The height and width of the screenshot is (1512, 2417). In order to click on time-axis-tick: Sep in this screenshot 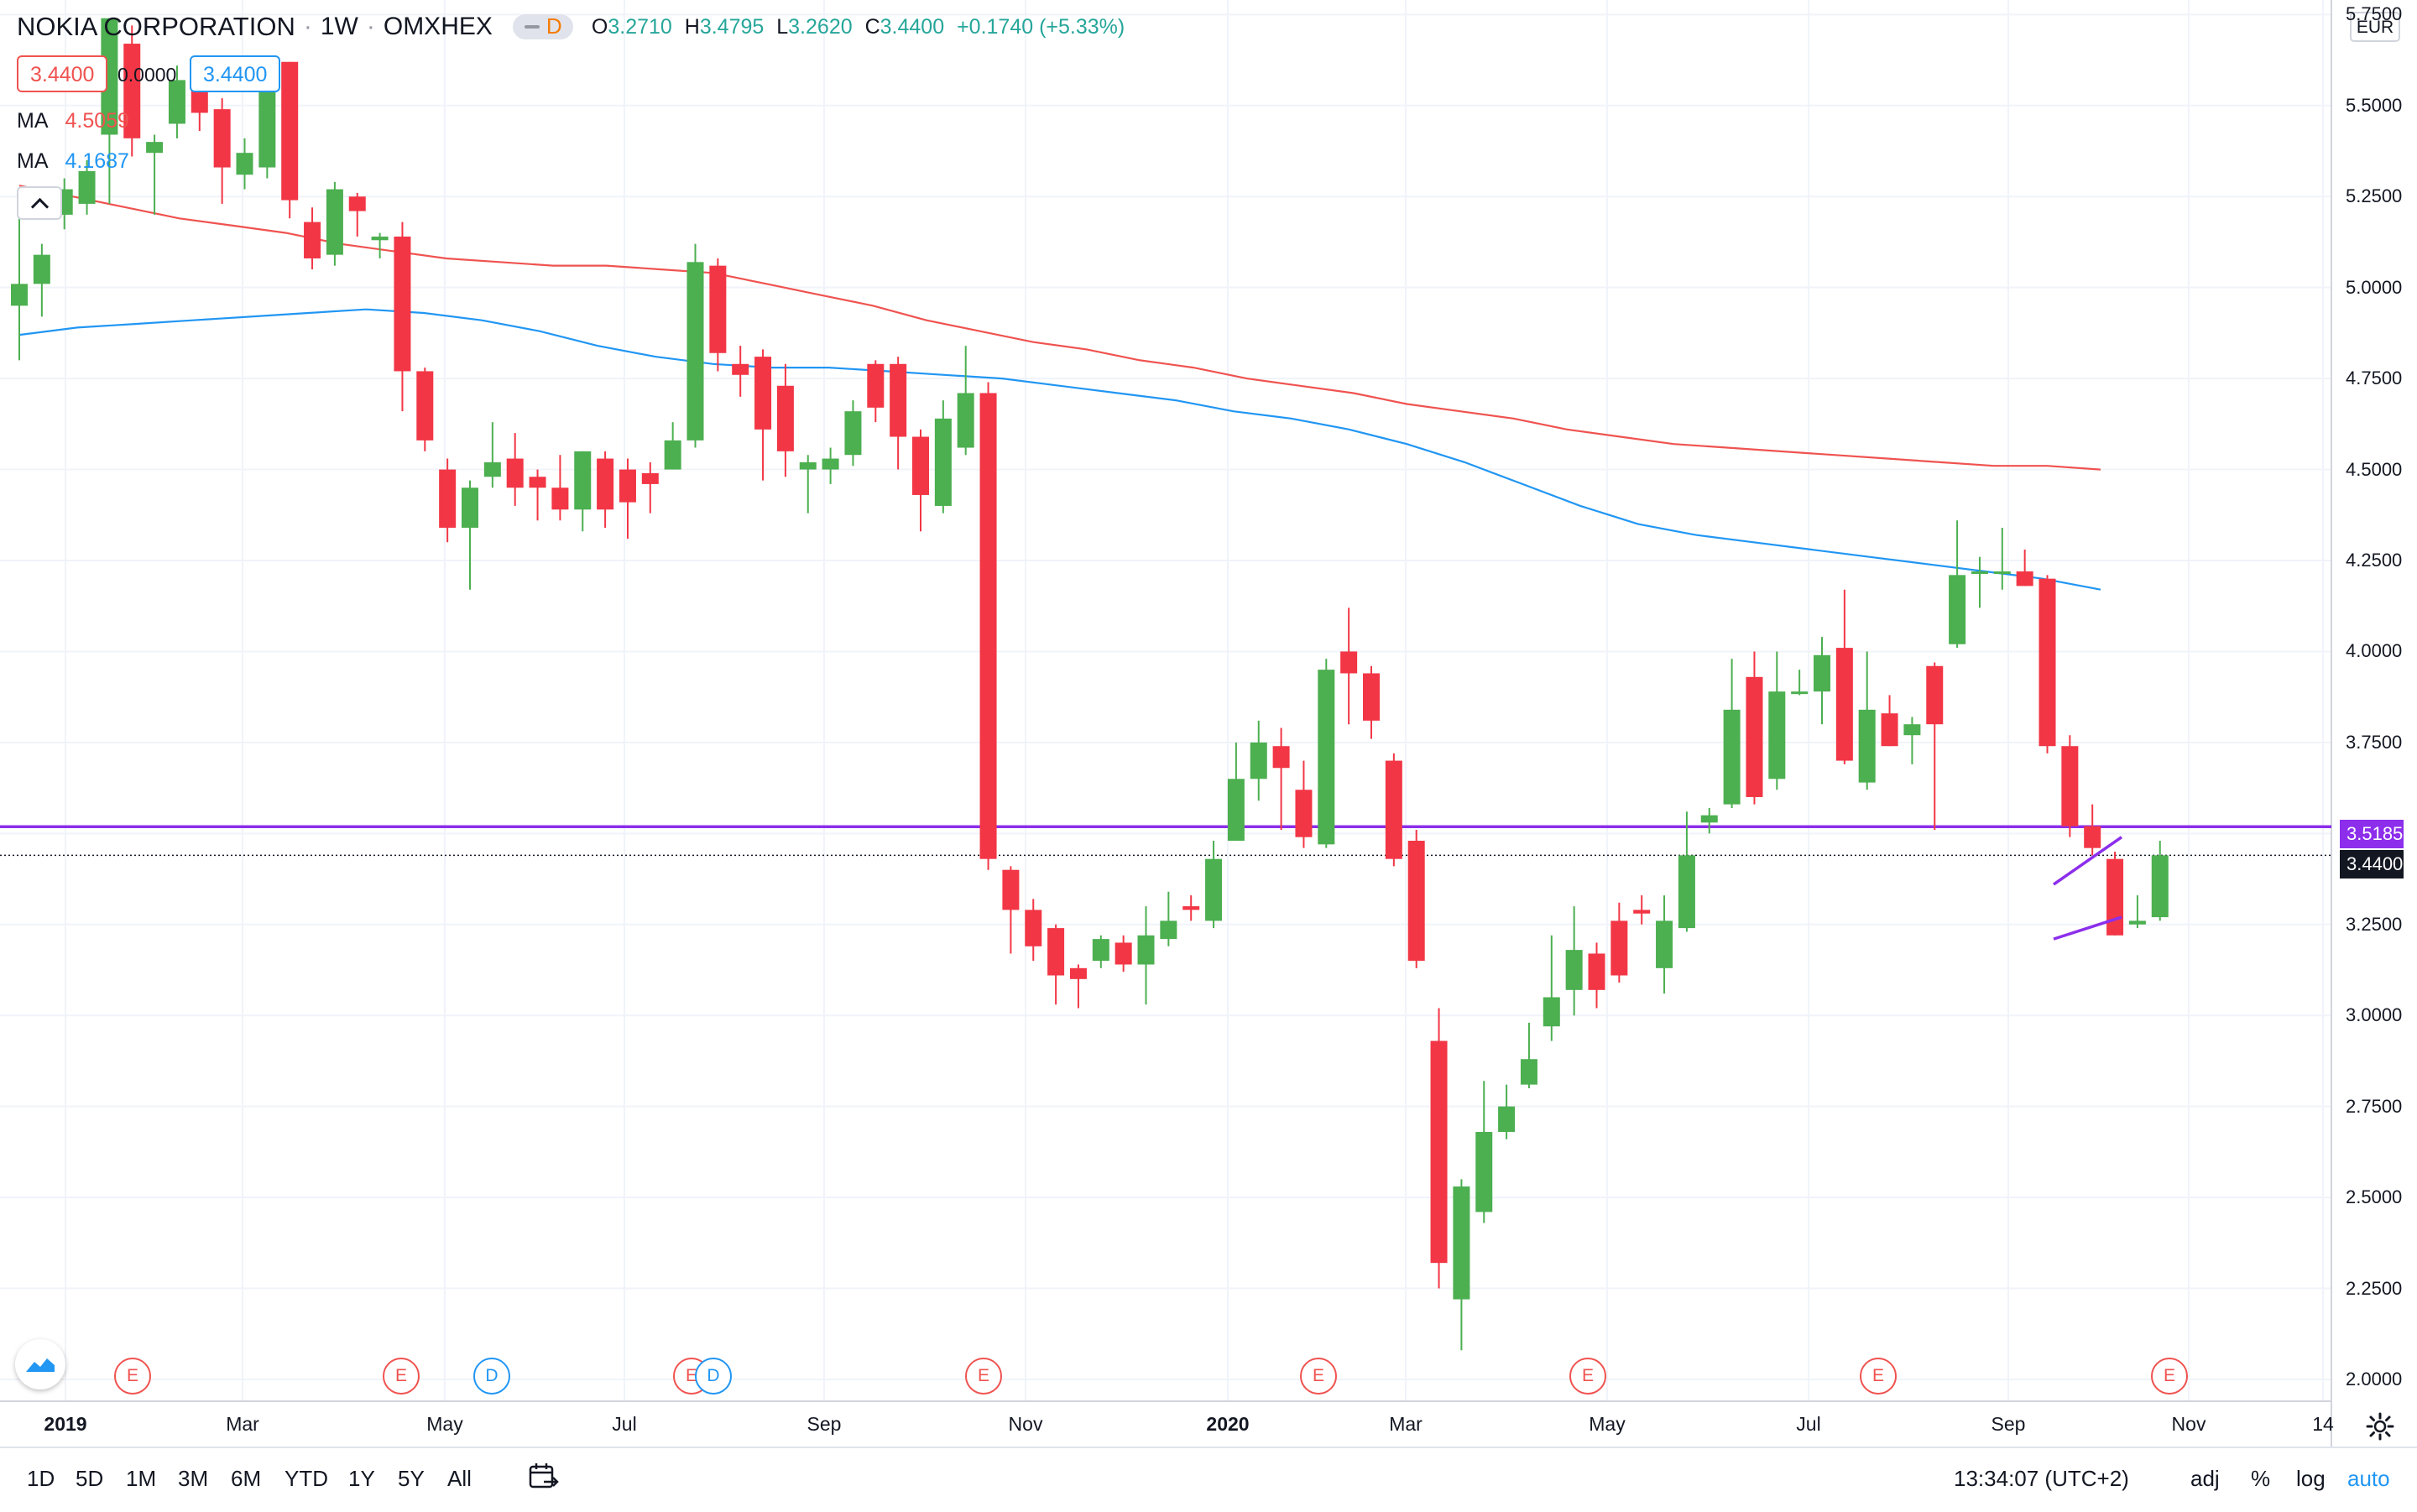, I will do `click(824, 1424)`.